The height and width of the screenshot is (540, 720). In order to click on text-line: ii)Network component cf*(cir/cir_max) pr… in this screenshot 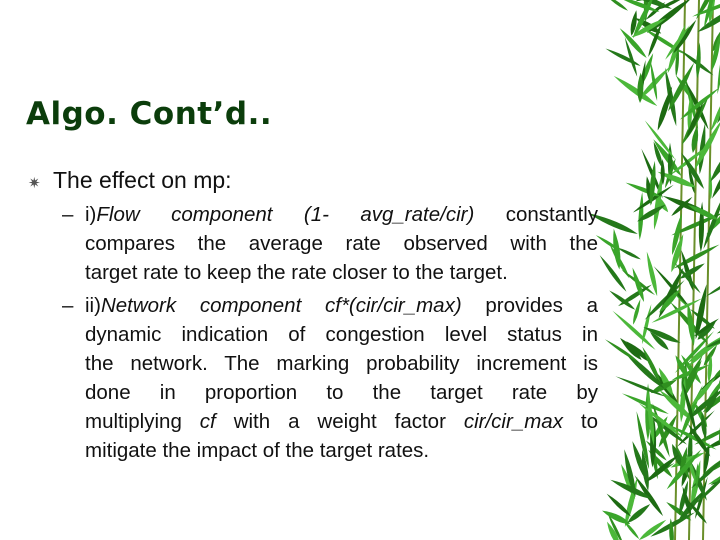, I will do `click(341, 305)`.